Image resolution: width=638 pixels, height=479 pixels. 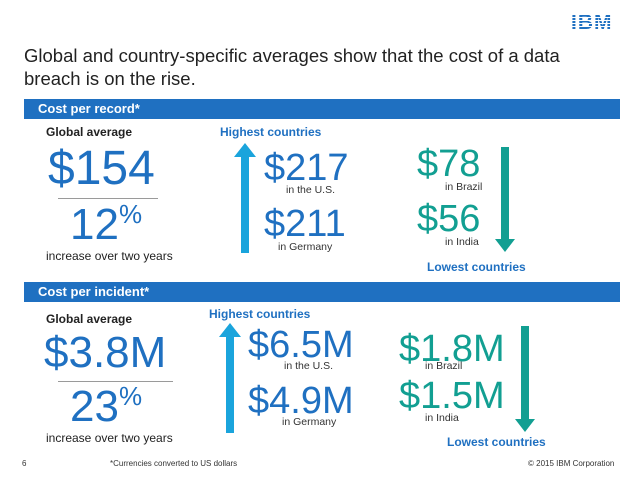 What do you see at coordinates (305, 224) in the screenshot?
I see `record-highest-2-value: $211` at bounding box center [305, 224].